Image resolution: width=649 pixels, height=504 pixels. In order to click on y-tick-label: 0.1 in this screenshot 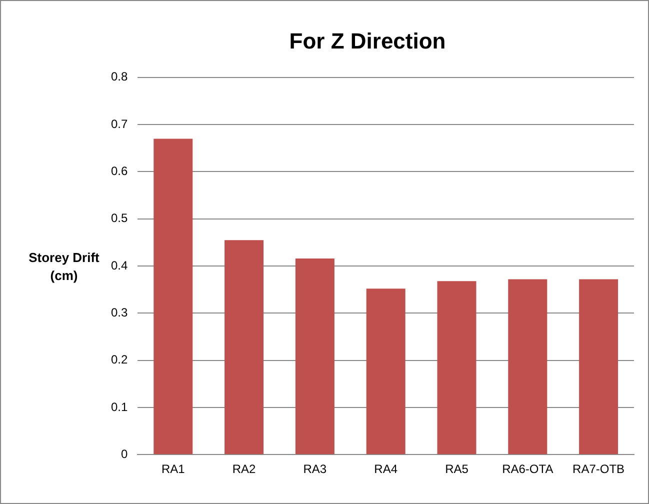, I will do `click(119, 407)`.